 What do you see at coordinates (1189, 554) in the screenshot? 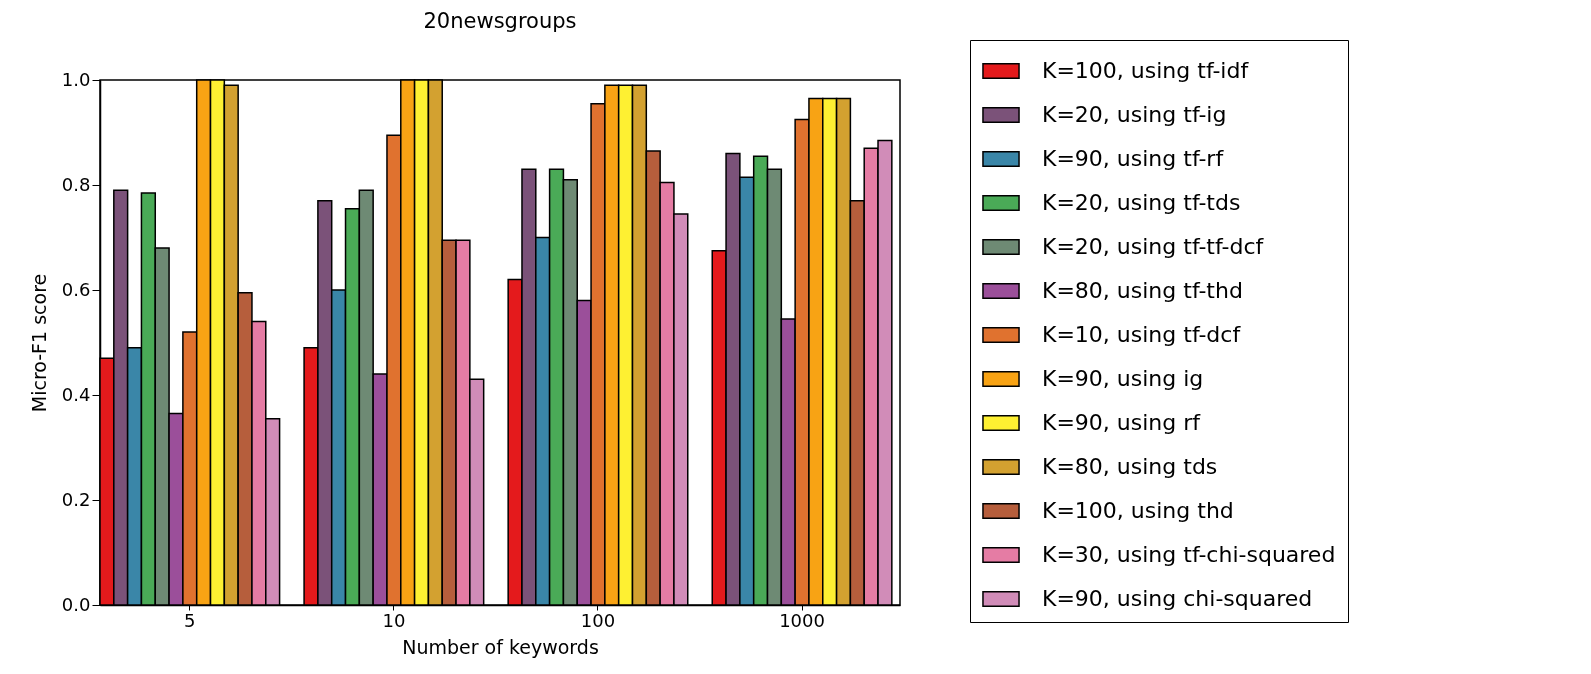
I see `legend-label: K=30, using tf-chi-squared` at bounding box center [1189, 554].